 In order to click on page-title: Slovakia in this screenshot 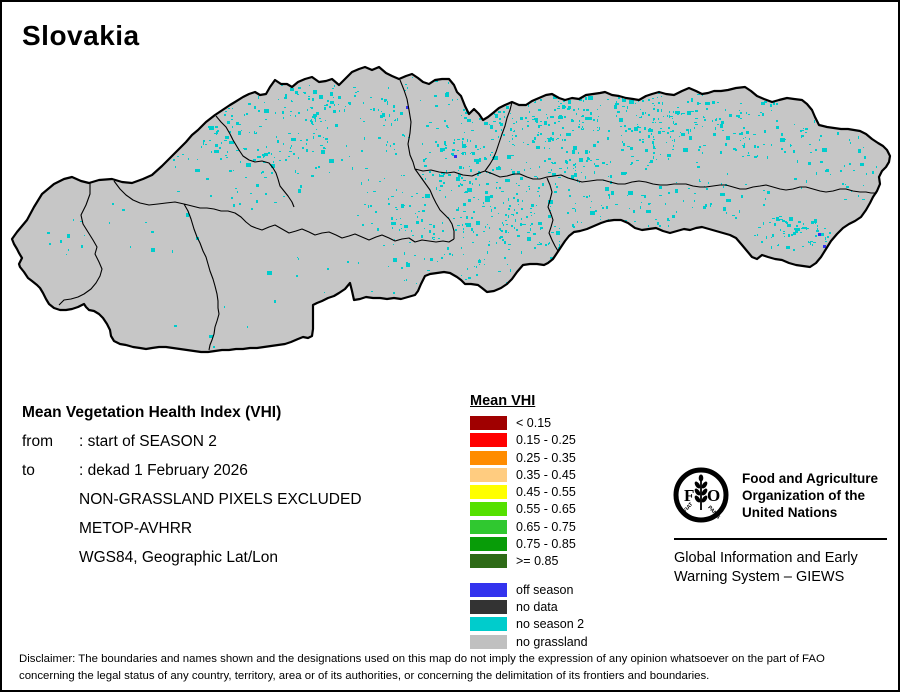, I will do `click(81, 35)`.